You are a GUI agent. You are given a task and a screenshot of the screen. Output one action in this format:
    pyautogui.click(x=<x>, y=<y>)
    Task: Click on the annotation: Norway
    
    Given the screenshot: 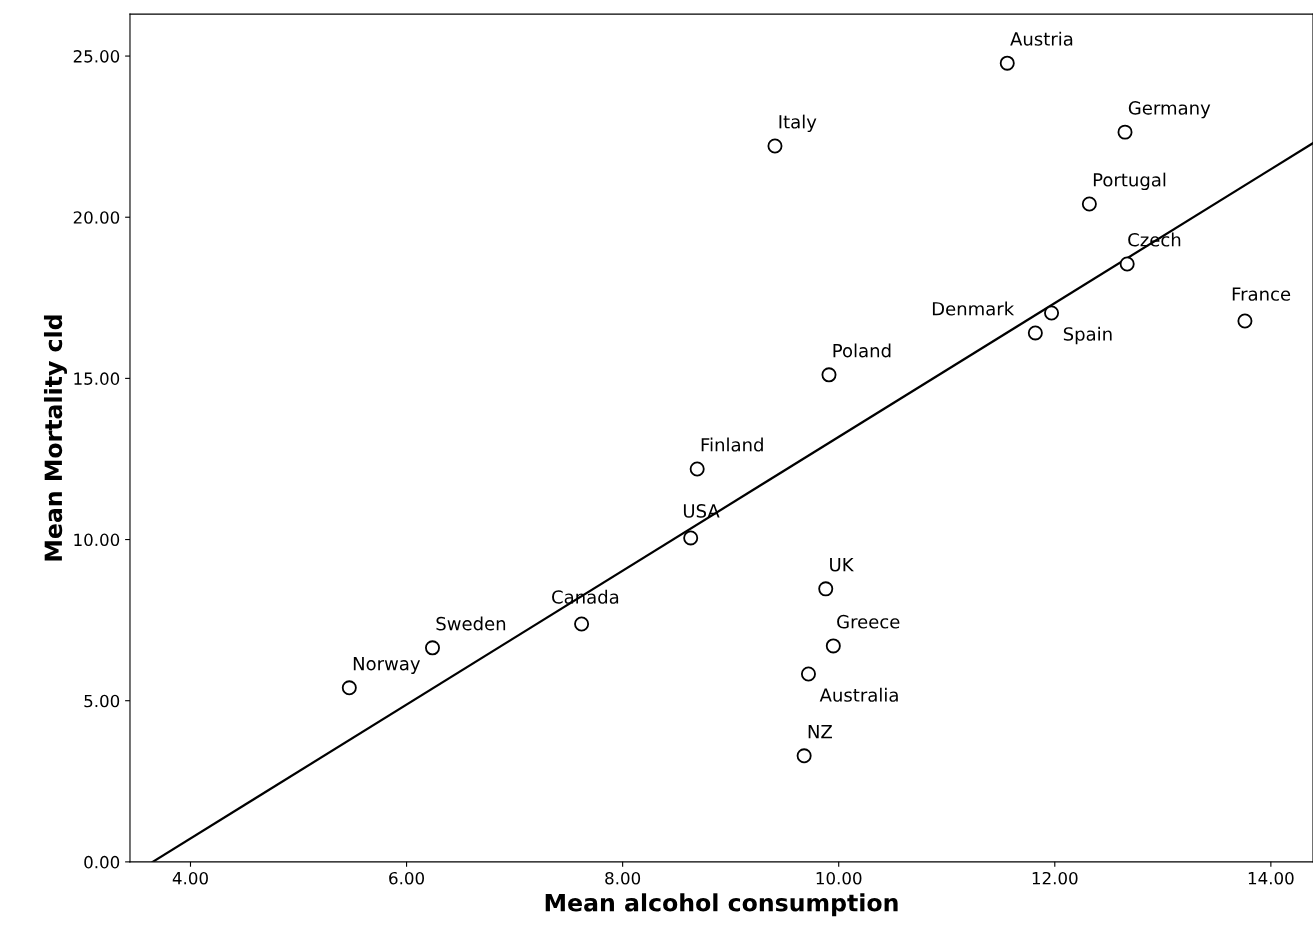 What is the action you would take?
    pyautogui.click(x=387, y=665)
    